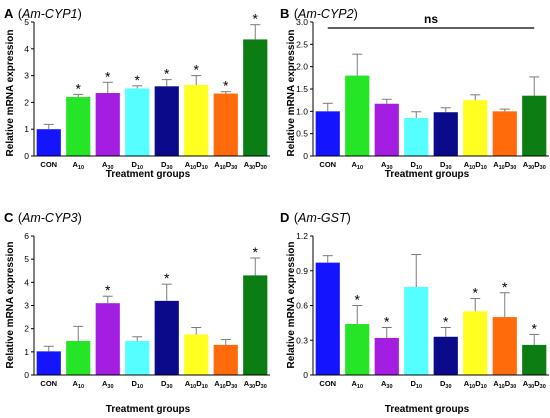 The image size is (550, 418). What do you see at coordinates (302, 134) in the screenshot?
I see `panel-b-y-tick-label: 0.5` at bounding box center [302, 134].